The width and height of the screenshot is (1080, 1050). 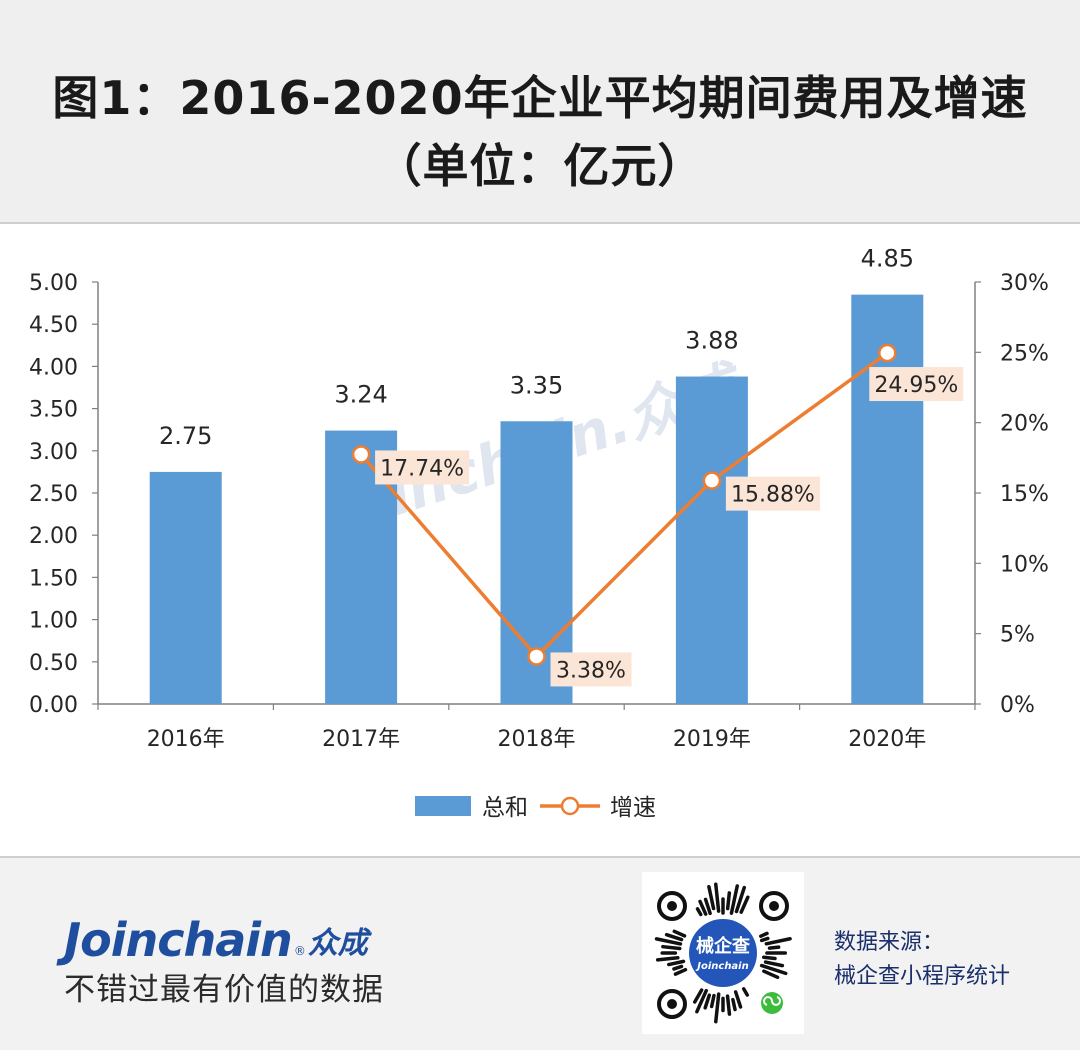 I want to click on left-tick-label: 4.50, so click(x=53, y=325).